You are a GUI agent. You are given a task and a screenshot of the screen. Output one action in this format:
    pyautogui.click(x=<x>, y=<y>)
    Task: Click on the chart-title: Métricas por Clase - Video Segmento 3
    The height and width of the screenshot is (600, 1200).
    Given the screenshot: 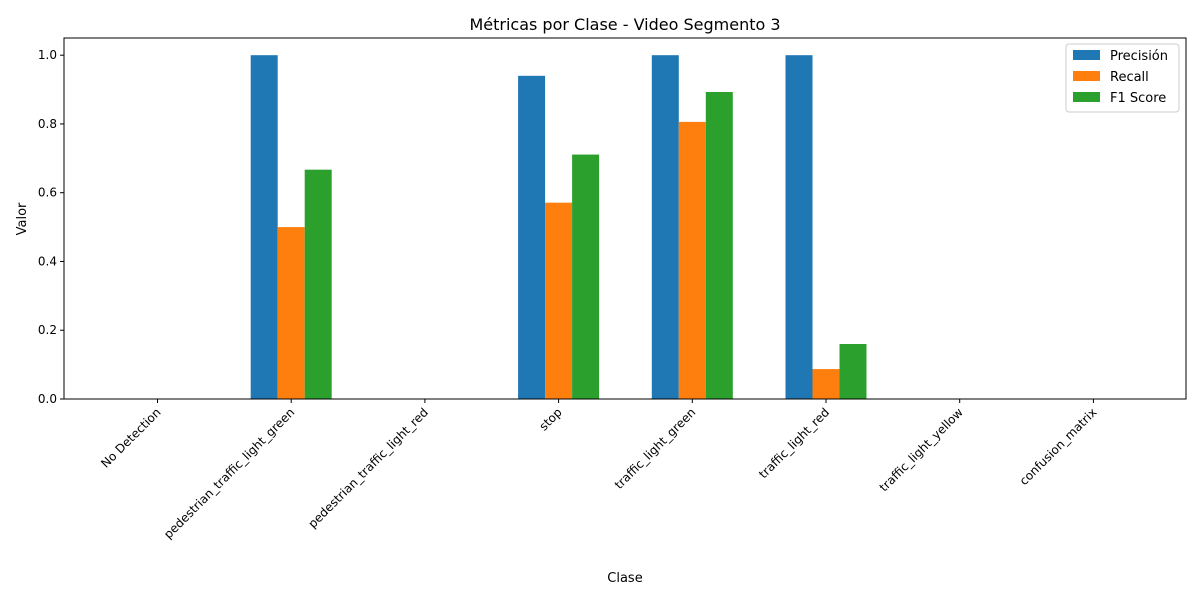 What is the action you would take?
    pyautogui.click(x=624, y=24)
    